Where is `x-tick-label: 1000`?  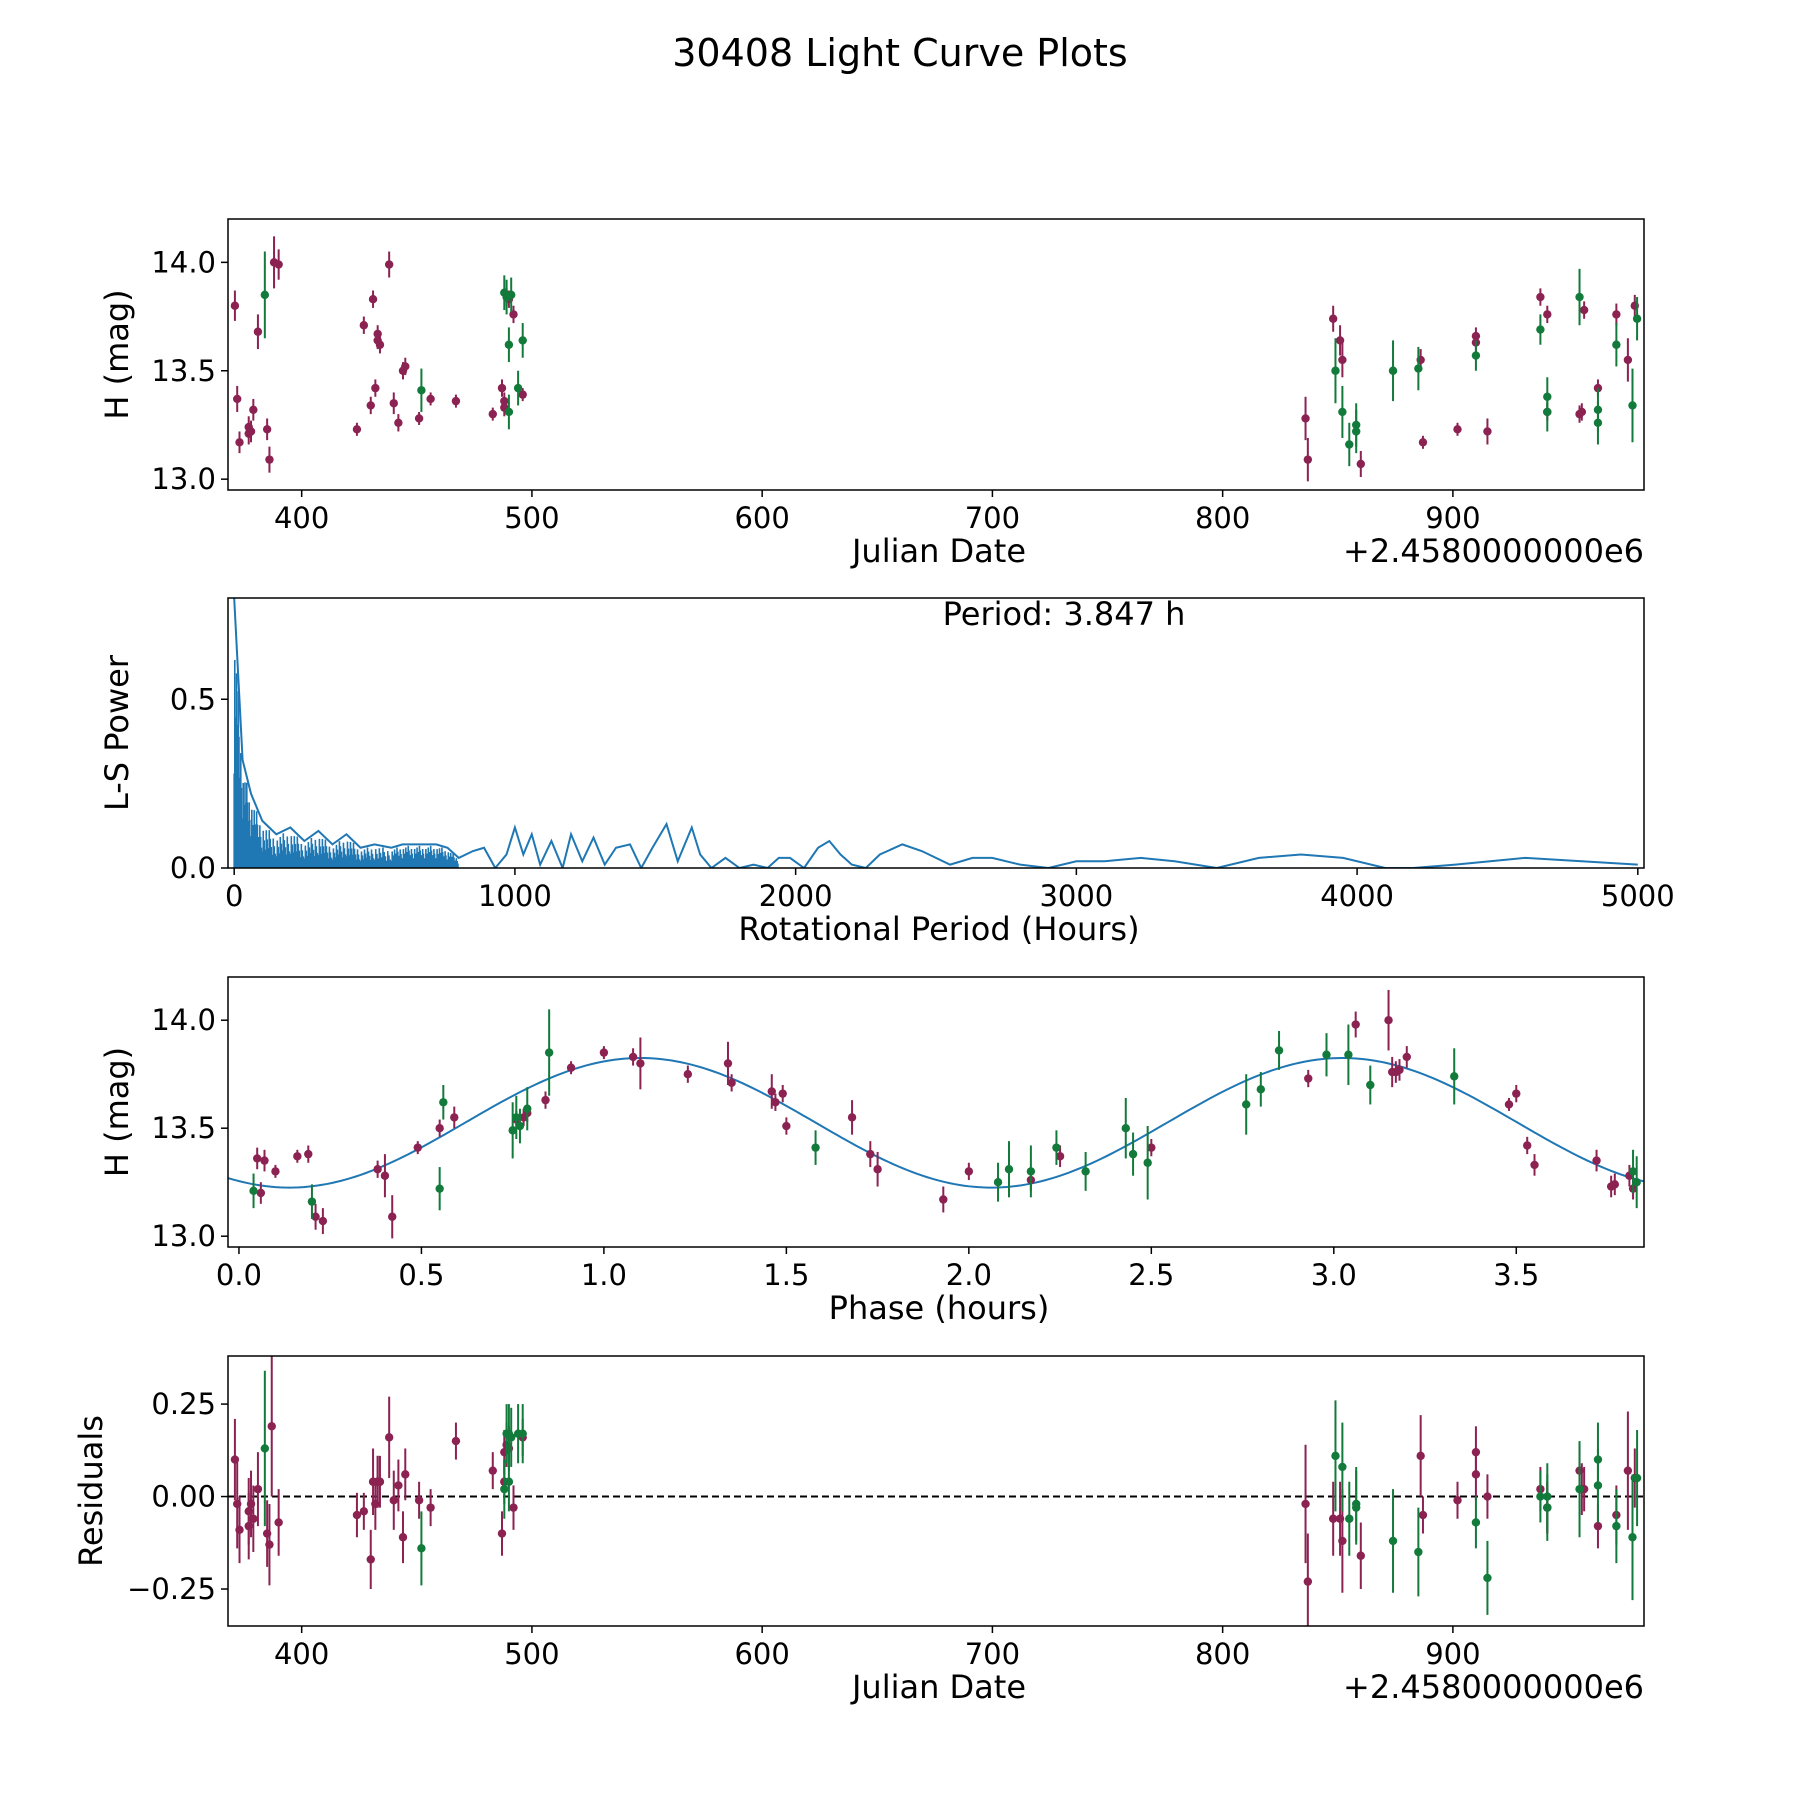
x-tick-label: 1000 is located at coordinates (515, 896).